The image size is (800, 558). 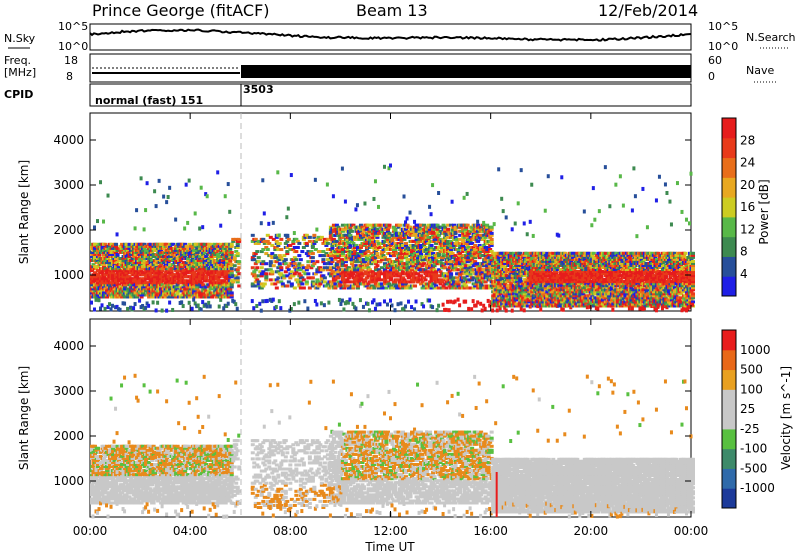 I want to click on nave-tick-high: 60, so click(x=715, y=60).